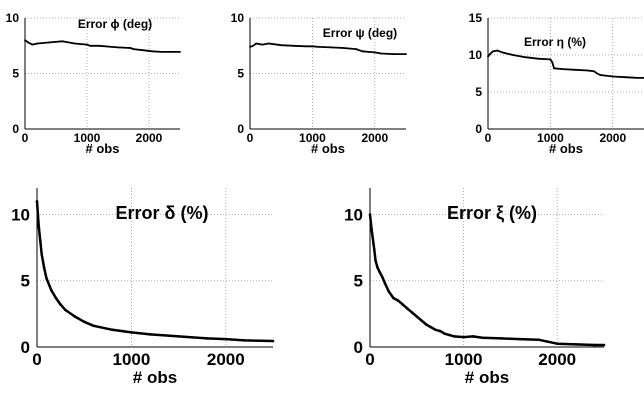 The image size is (644, 393). What do you see at coordinates (93, 83) in the screenshot?
I see `chart-panel-1: 0 5 10 0 1000 2000 # obs Error ϕ (deg)` at bounding box center [93, 83].